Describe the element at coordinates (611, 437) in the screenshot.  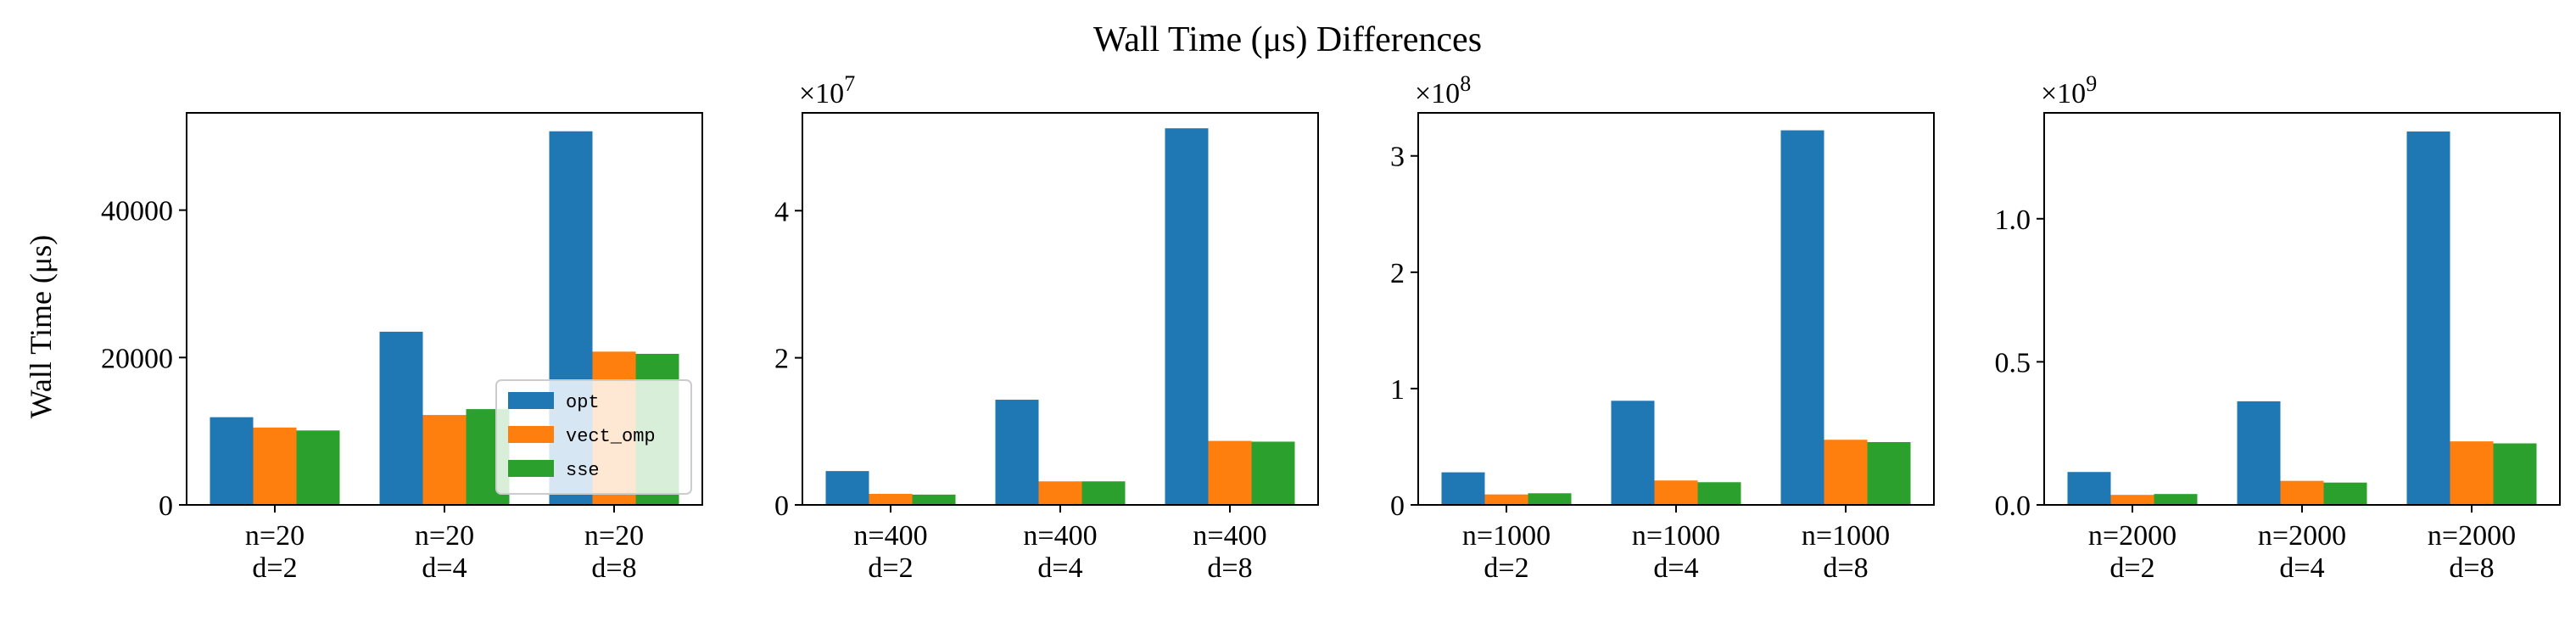
I see `legend-label-vect_omp: vect_omp` at that location.